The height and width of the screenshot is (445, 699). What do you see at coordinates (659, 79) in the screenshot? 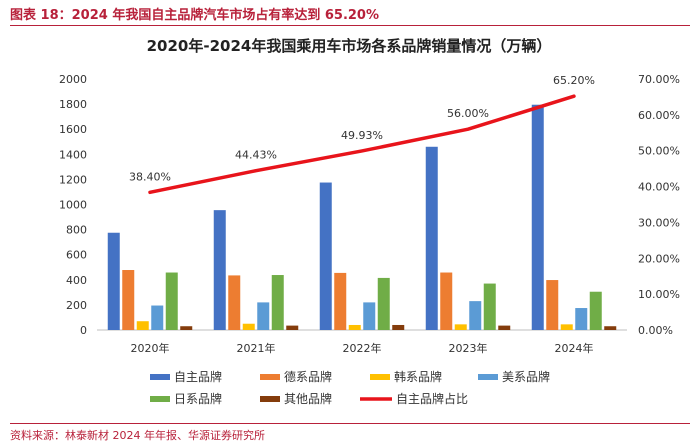
I see `y2-tick-label: 70.00%` at bounding box center [659, 79].